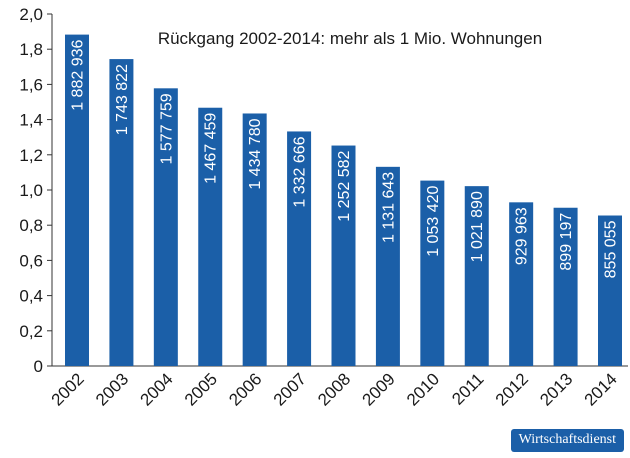 Image resolution: width=630 pixels, height=458 pixels. I want to click on bar-value-label: 1 332 666, so click(300, 171).